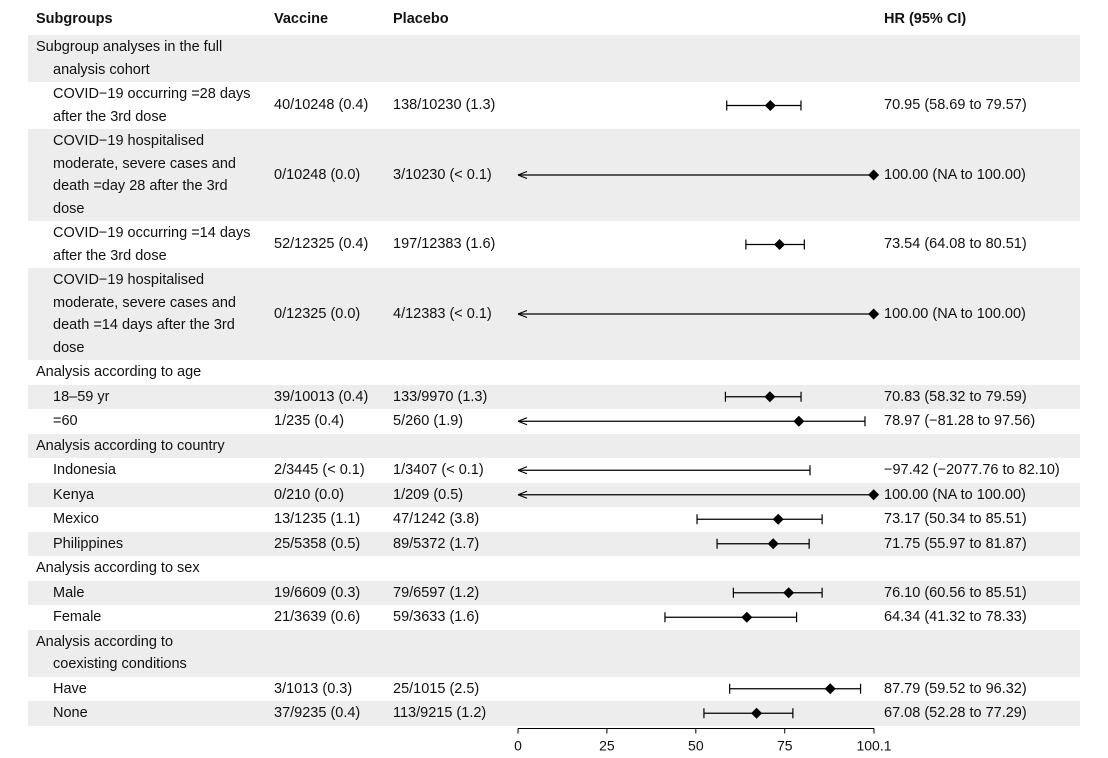 This screenshot has width=1108, height=758. I want to click on placebo-value: 4/12383 (< 0.1), so click(442, 313).